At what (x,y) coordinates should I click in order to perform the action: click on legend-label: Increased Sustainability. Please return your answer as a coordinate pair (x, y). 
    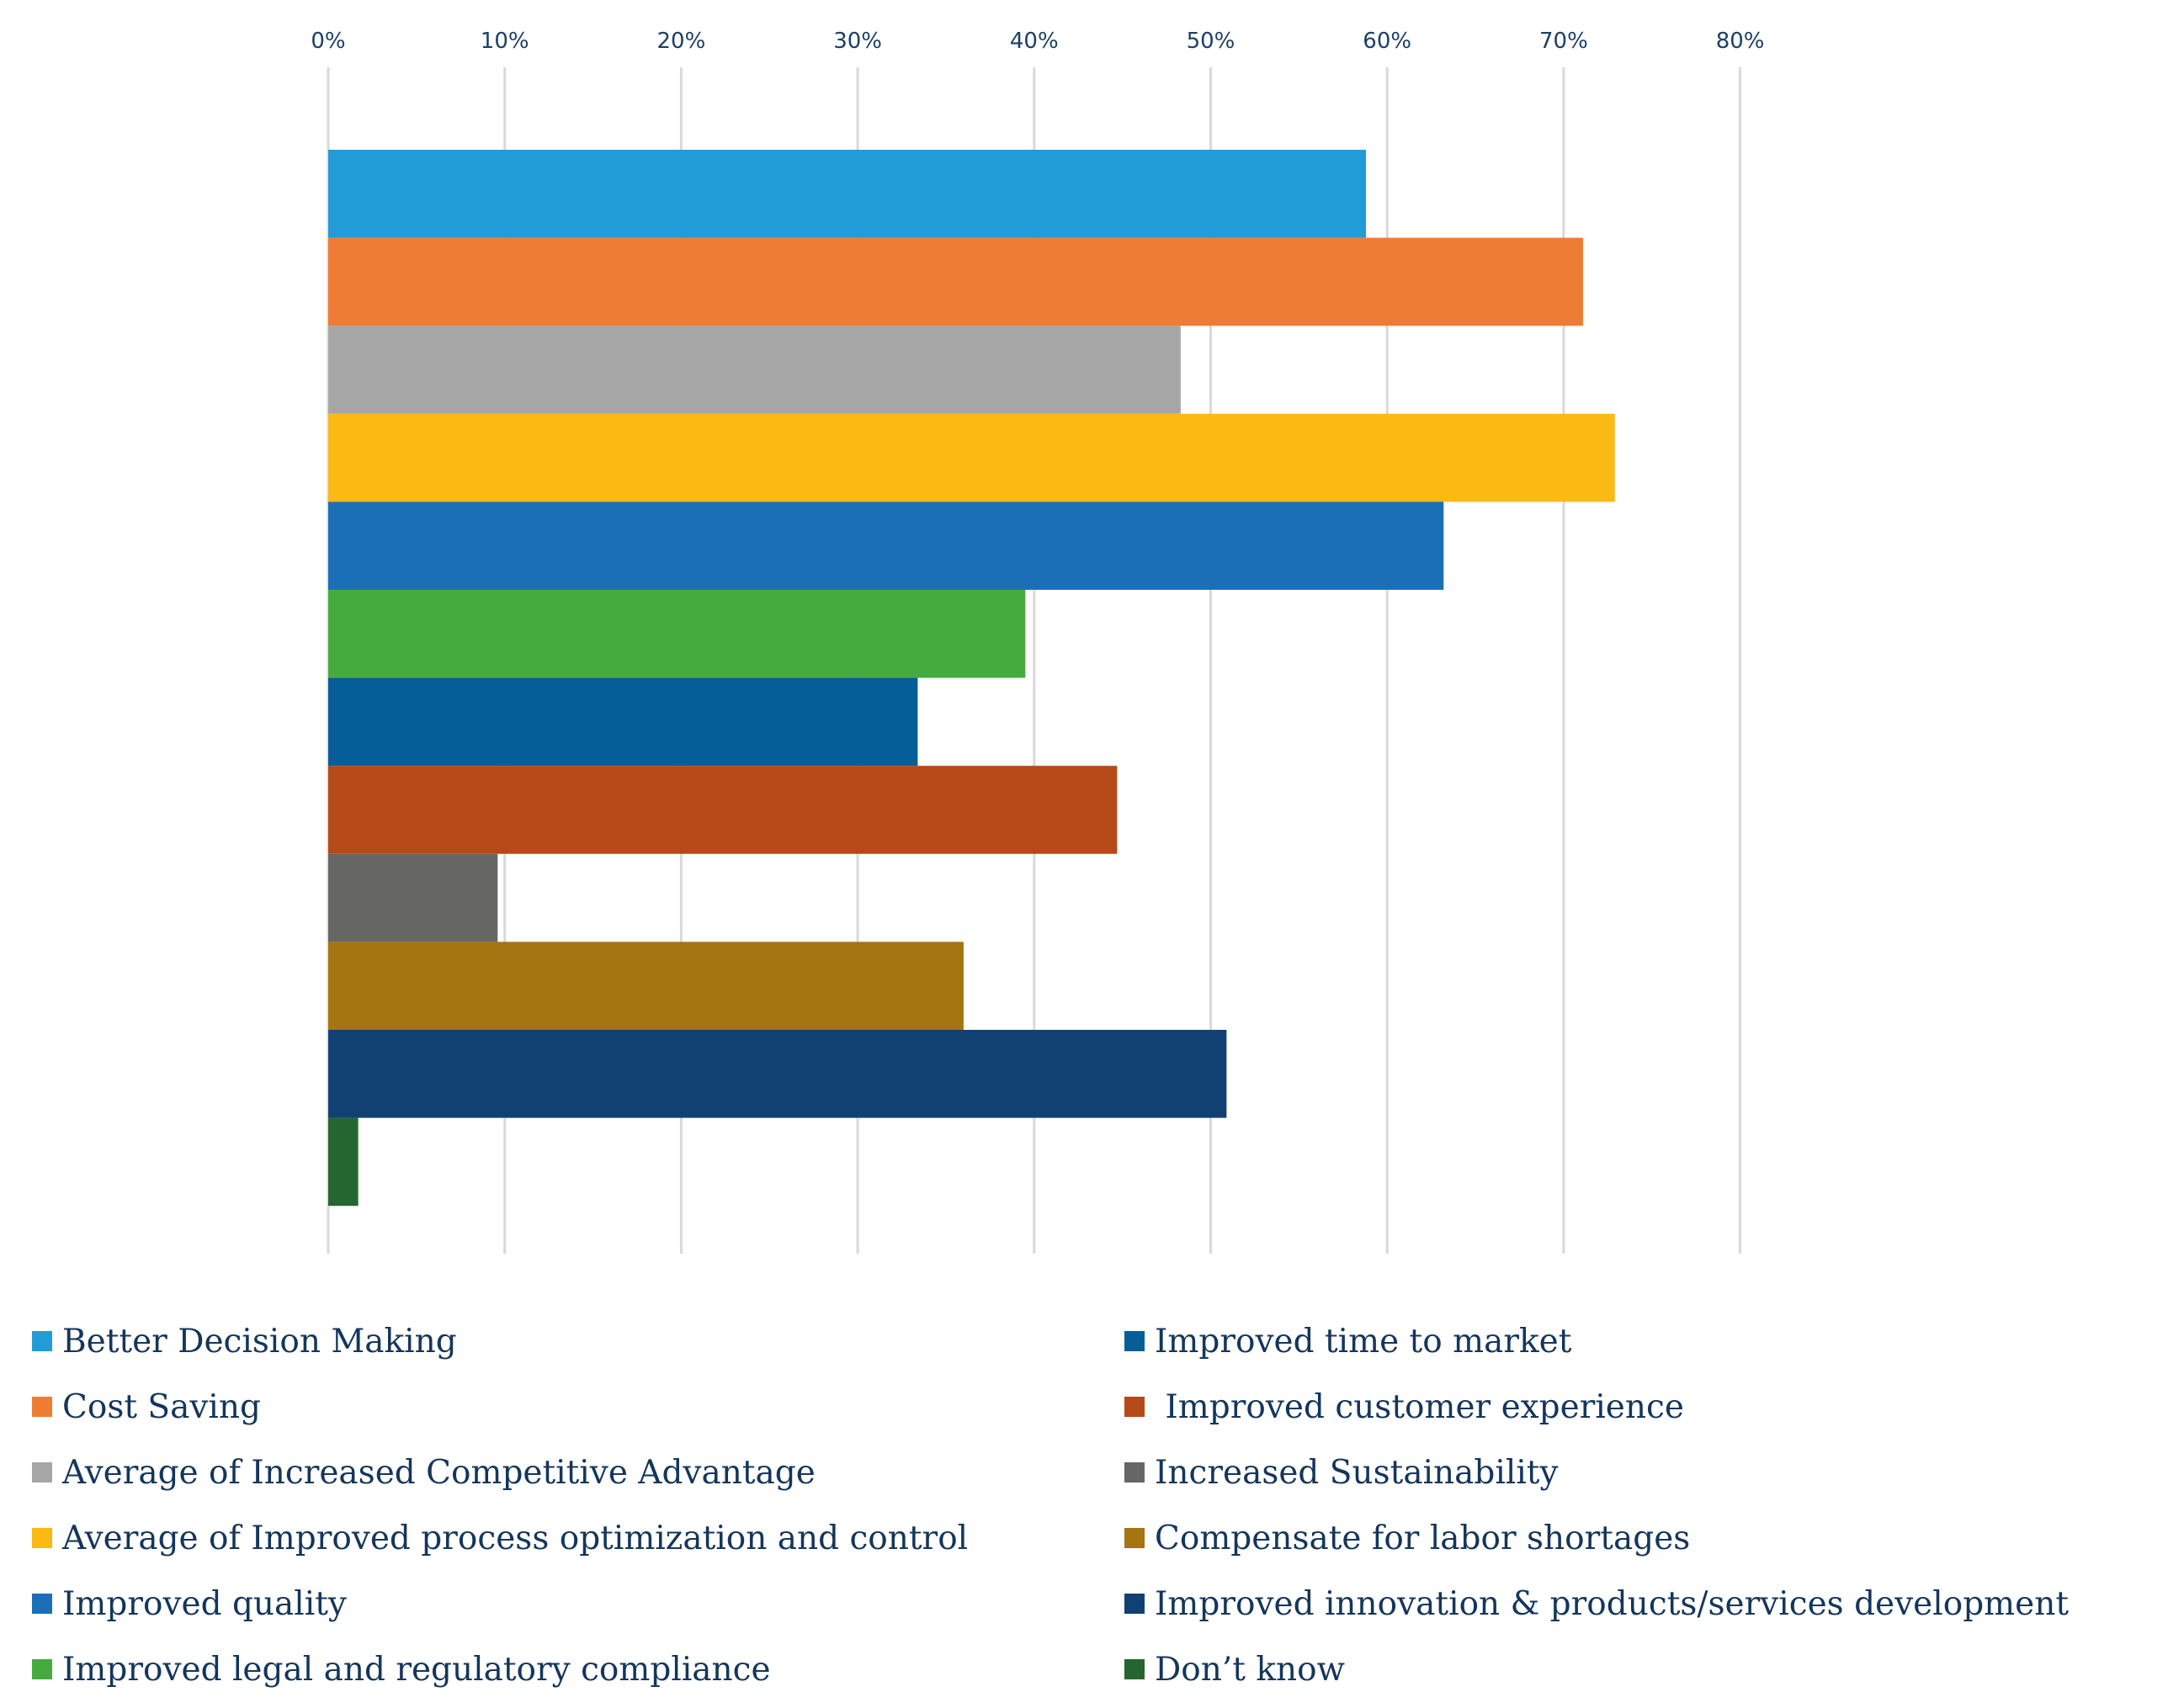
    Looking at the image, I should click on (1357, 1473).